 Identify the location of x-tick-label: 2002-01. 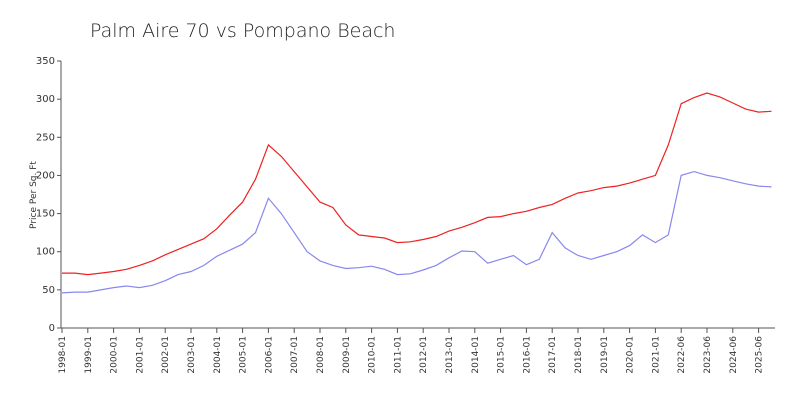
(166, 355).